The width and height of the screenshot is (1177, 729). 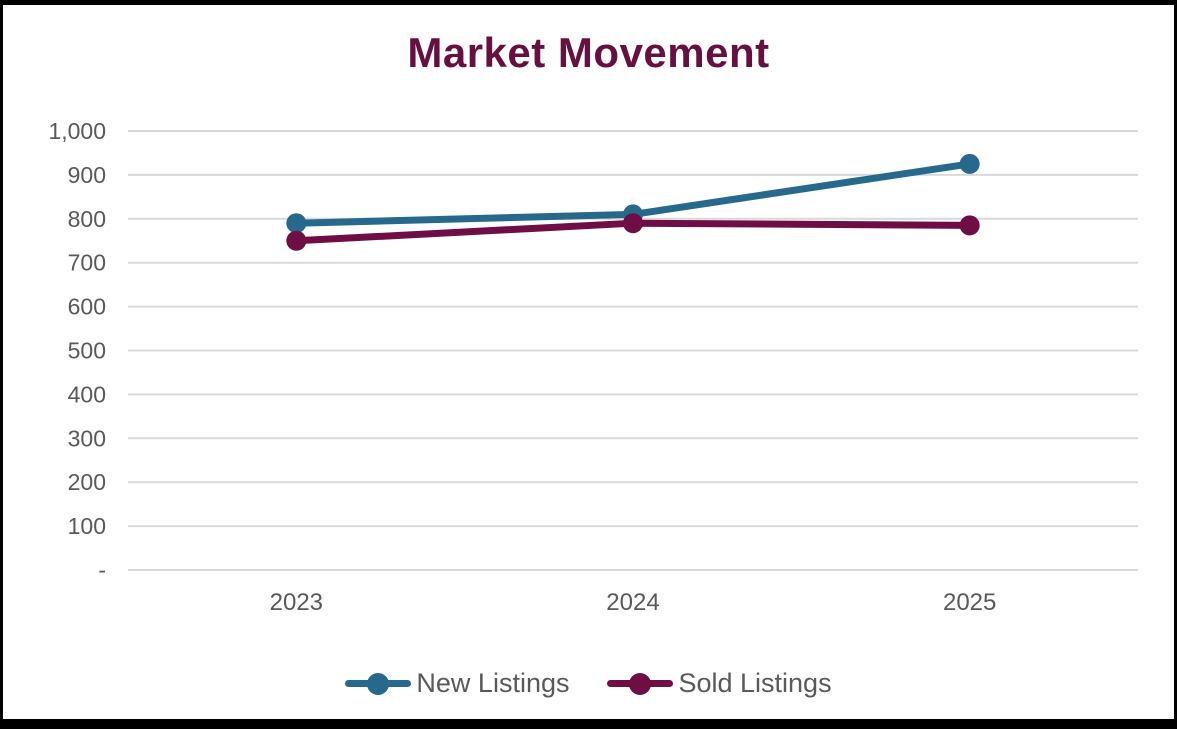 I want to click on legend-item-sold-listings: Sold Listings, so click(x=719, y=683).